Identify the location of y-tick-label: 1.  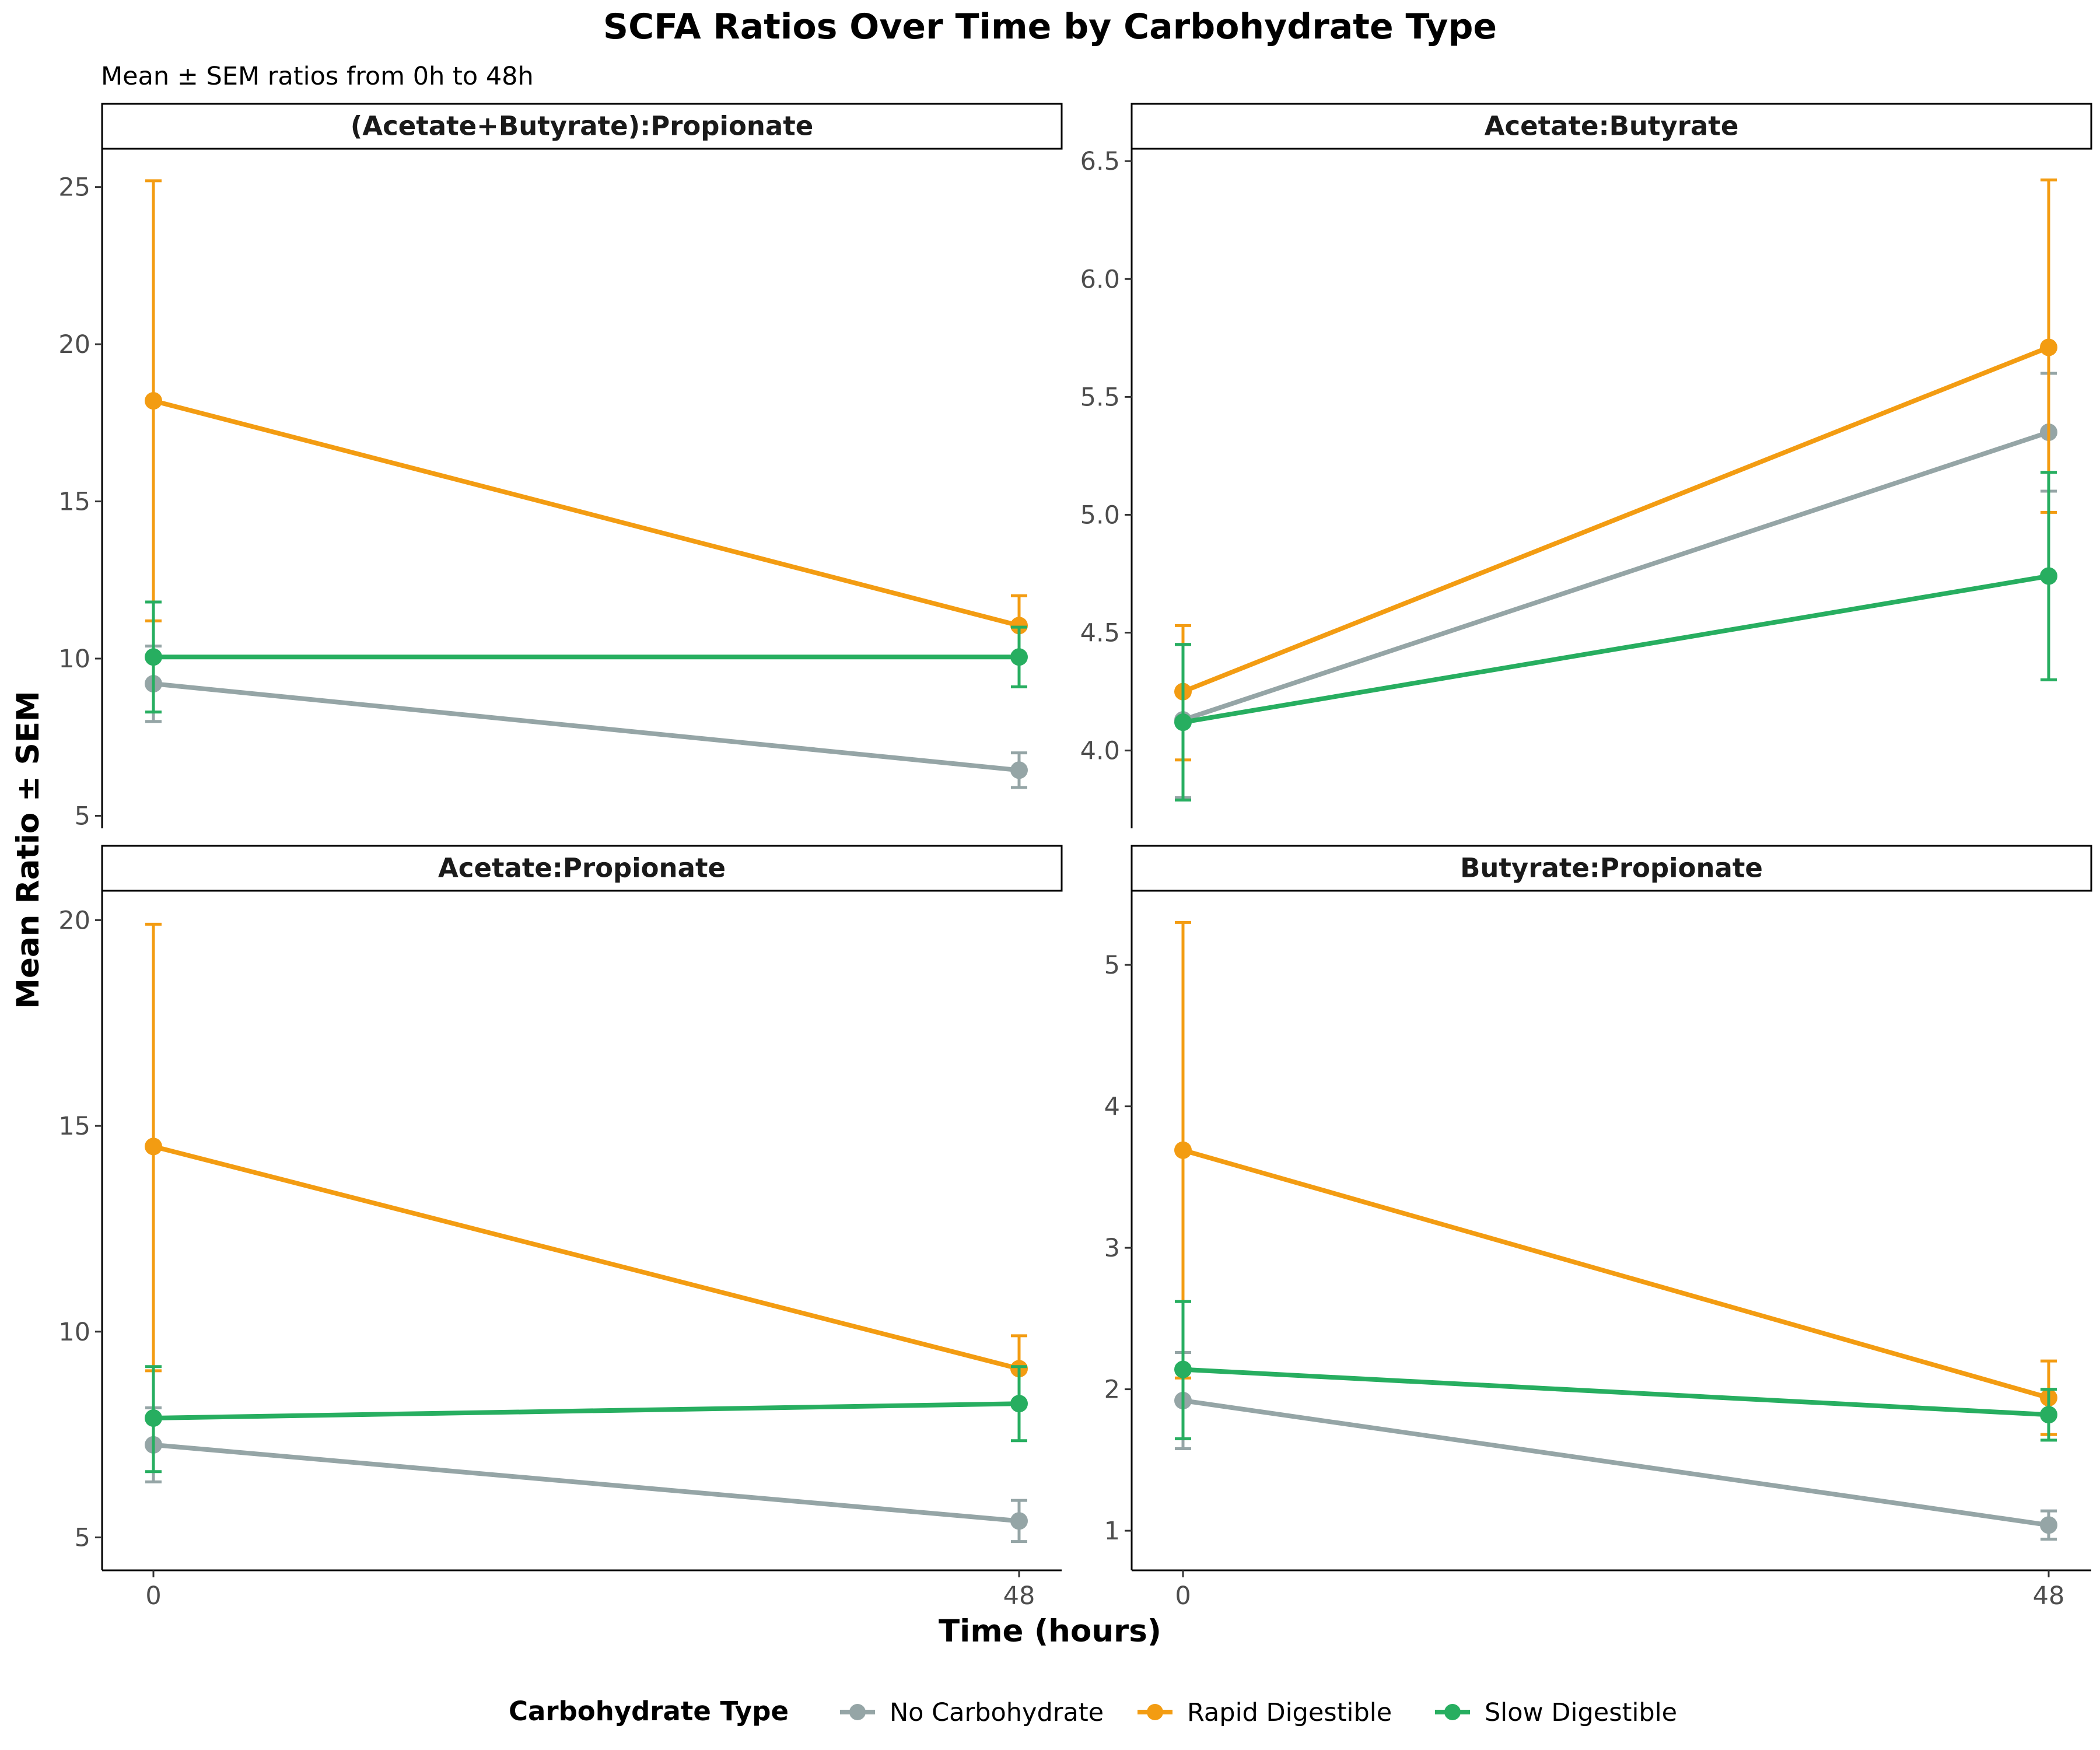
(1112, 1531).